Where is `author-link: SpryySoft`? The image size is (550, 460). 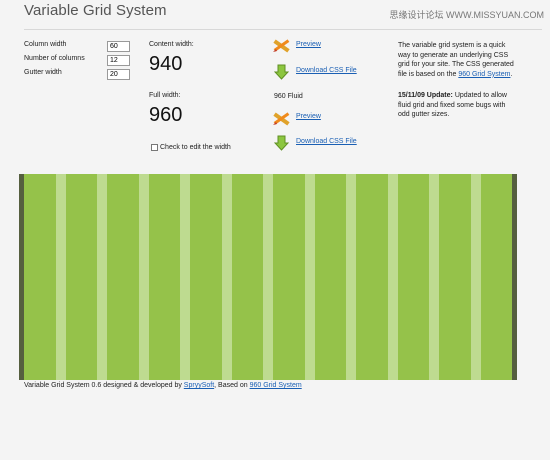
author-link: SpryySoft is located at coordinates (199, 385).